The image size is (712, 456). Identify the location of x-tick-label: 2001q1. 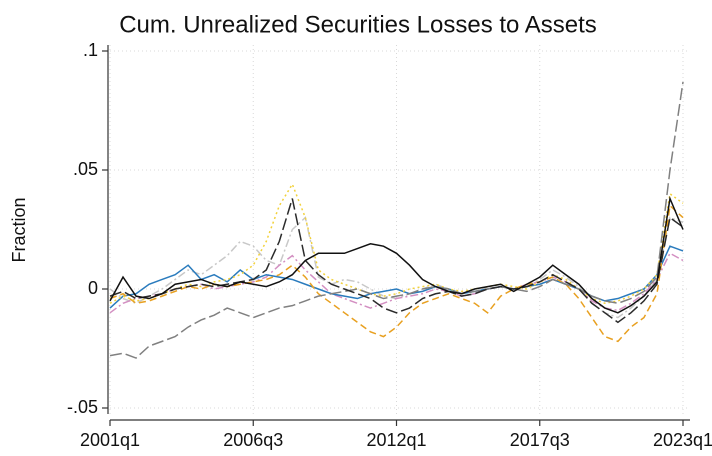
(110, 440).